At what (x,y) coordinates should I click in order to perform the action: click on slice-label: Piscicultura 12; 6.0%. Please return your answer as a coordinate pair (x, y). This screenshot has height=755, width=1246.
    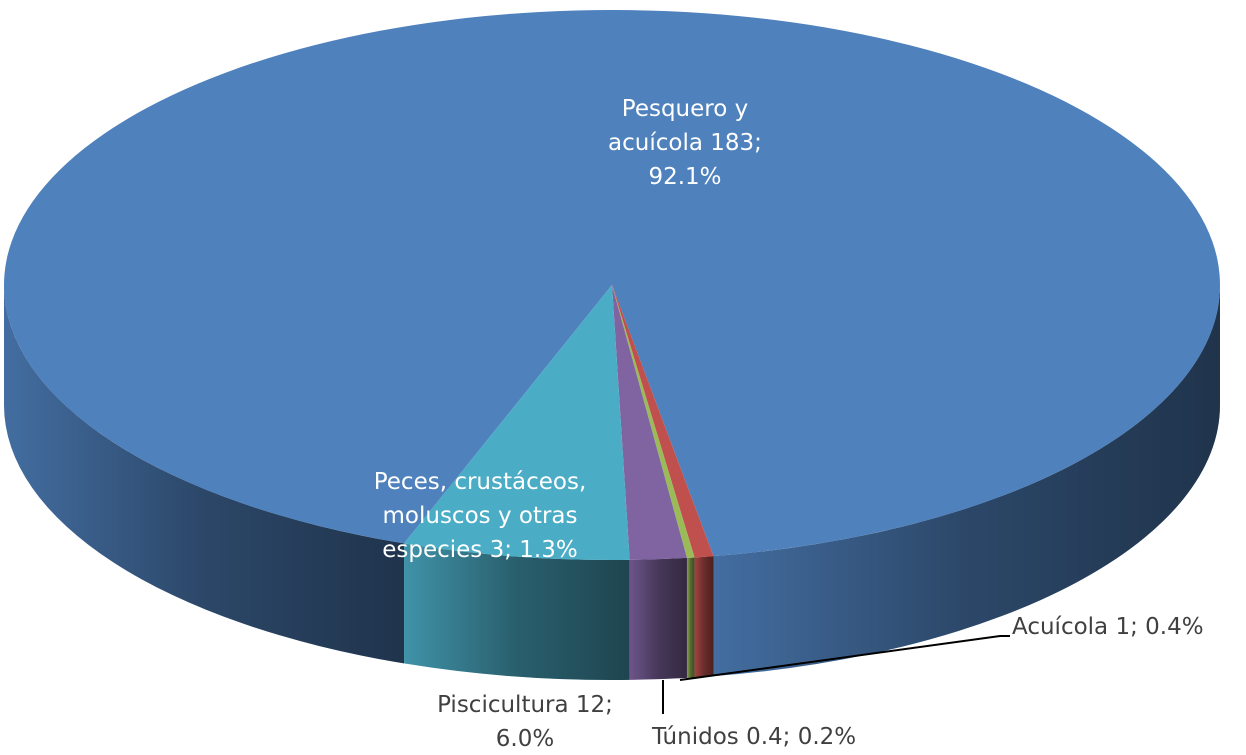
    Looking at the image, I should click on (525, 721).